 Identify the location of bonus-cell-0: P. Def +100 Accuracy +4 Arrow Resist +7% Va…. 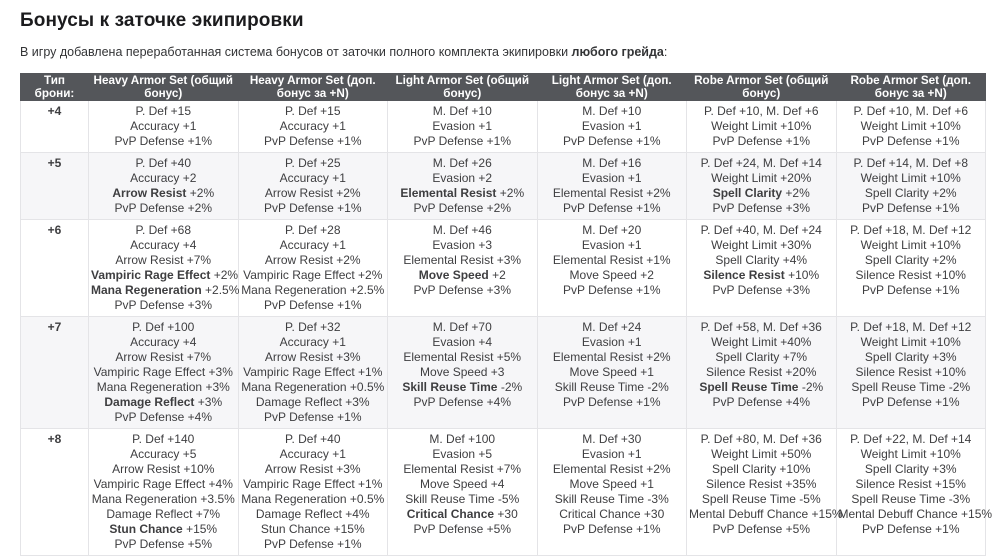
(163, 372).